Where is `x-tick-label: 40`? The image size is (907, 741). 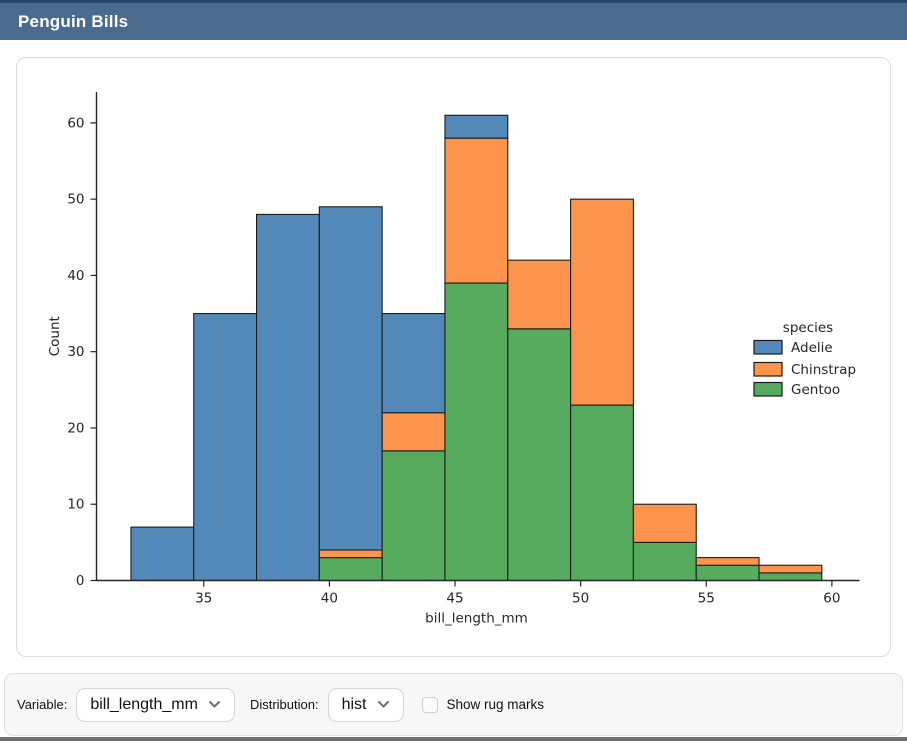 x-tick-label: 40 is located at coordinates (329, 599).